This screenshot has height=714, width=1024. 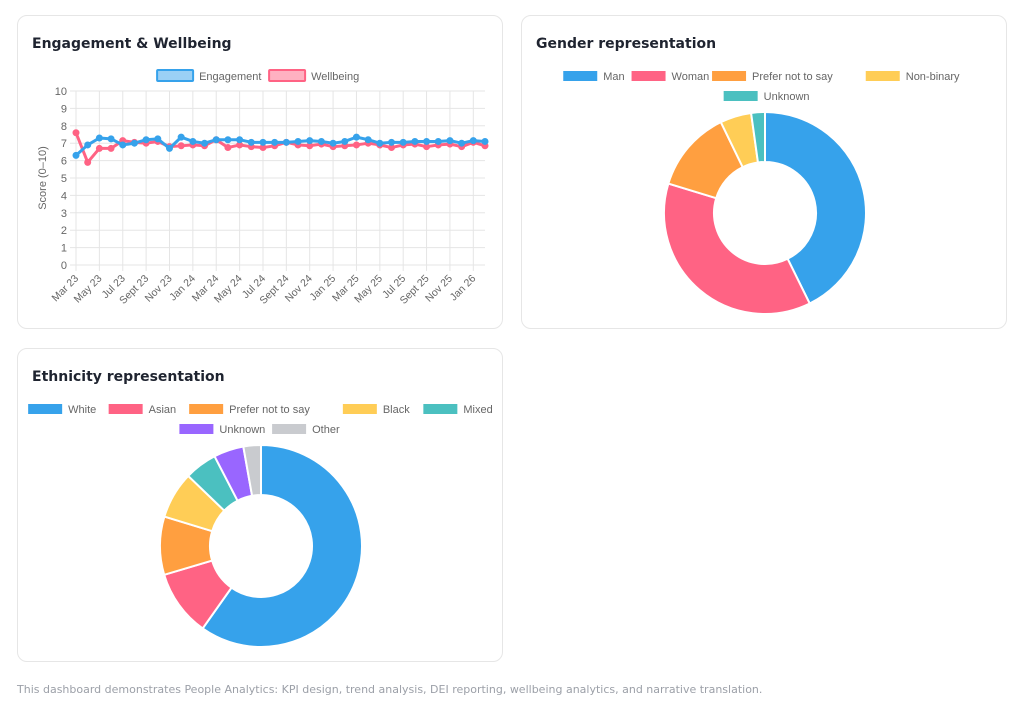 I want to click on y-tick-label: 7, so click(x=64, y=144).